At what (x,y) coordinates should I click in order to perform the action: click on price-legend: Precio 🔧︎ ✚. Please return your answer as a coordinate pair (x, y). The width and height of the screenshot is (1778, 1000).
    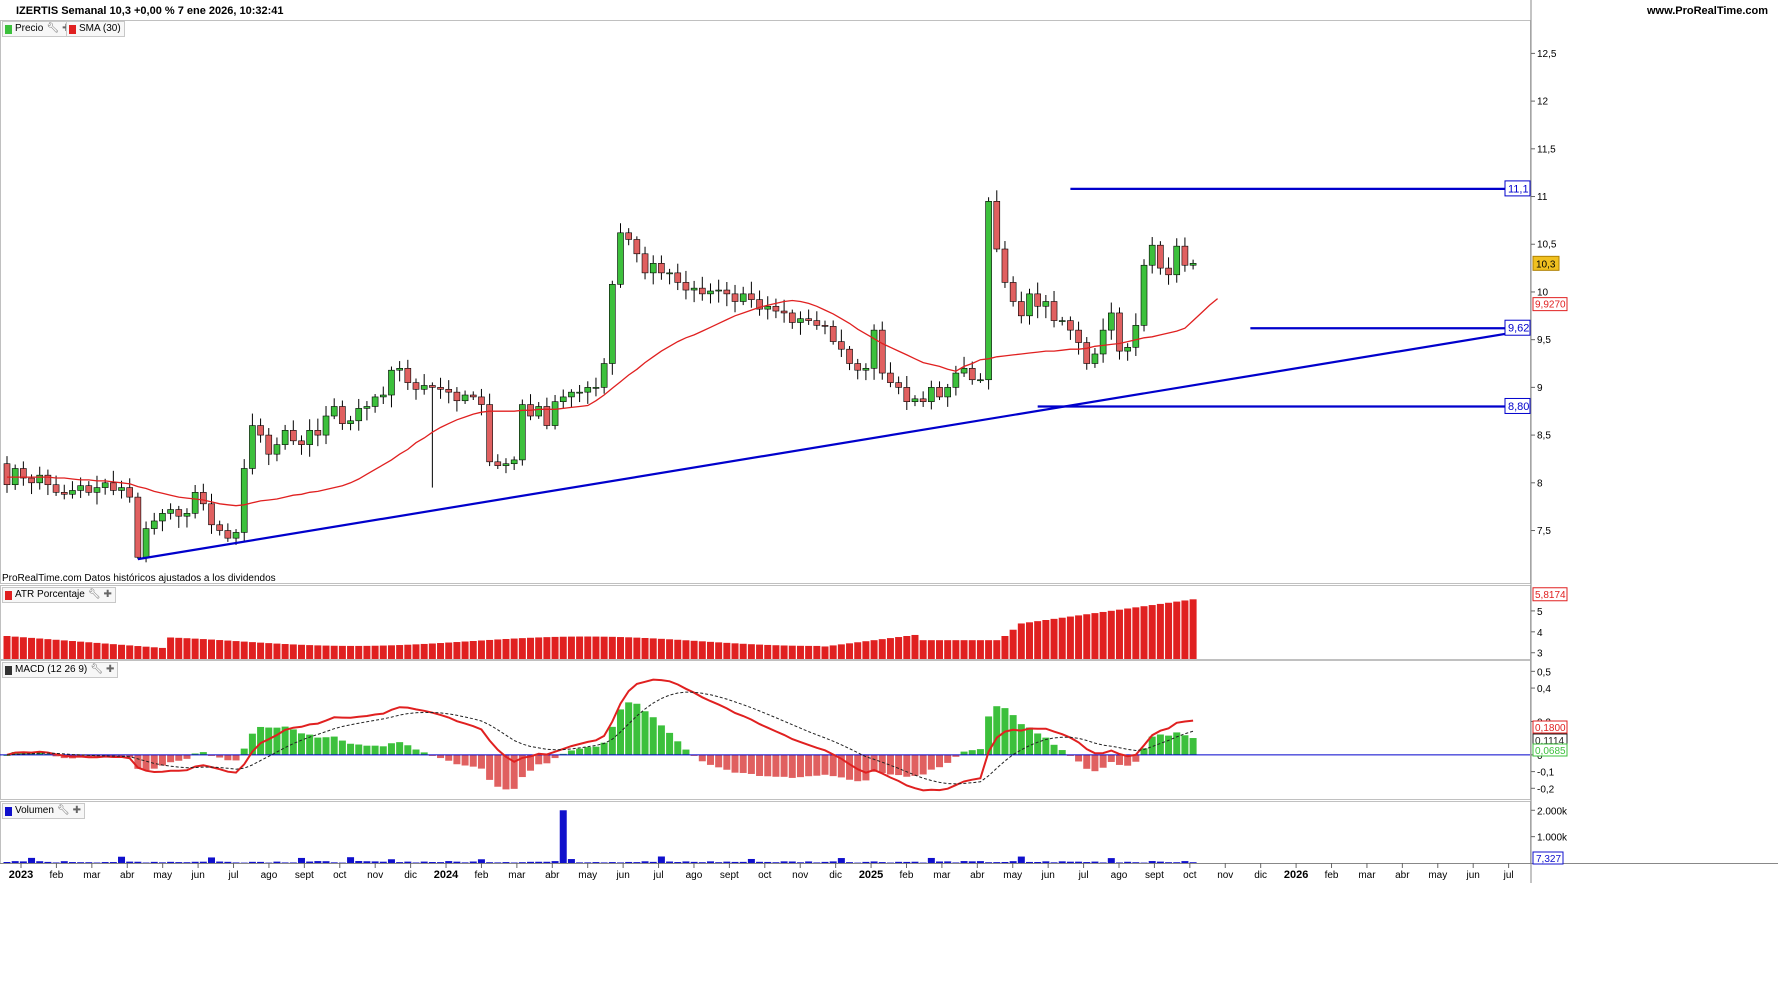
    Looking at the image, I should click on (38, 29).